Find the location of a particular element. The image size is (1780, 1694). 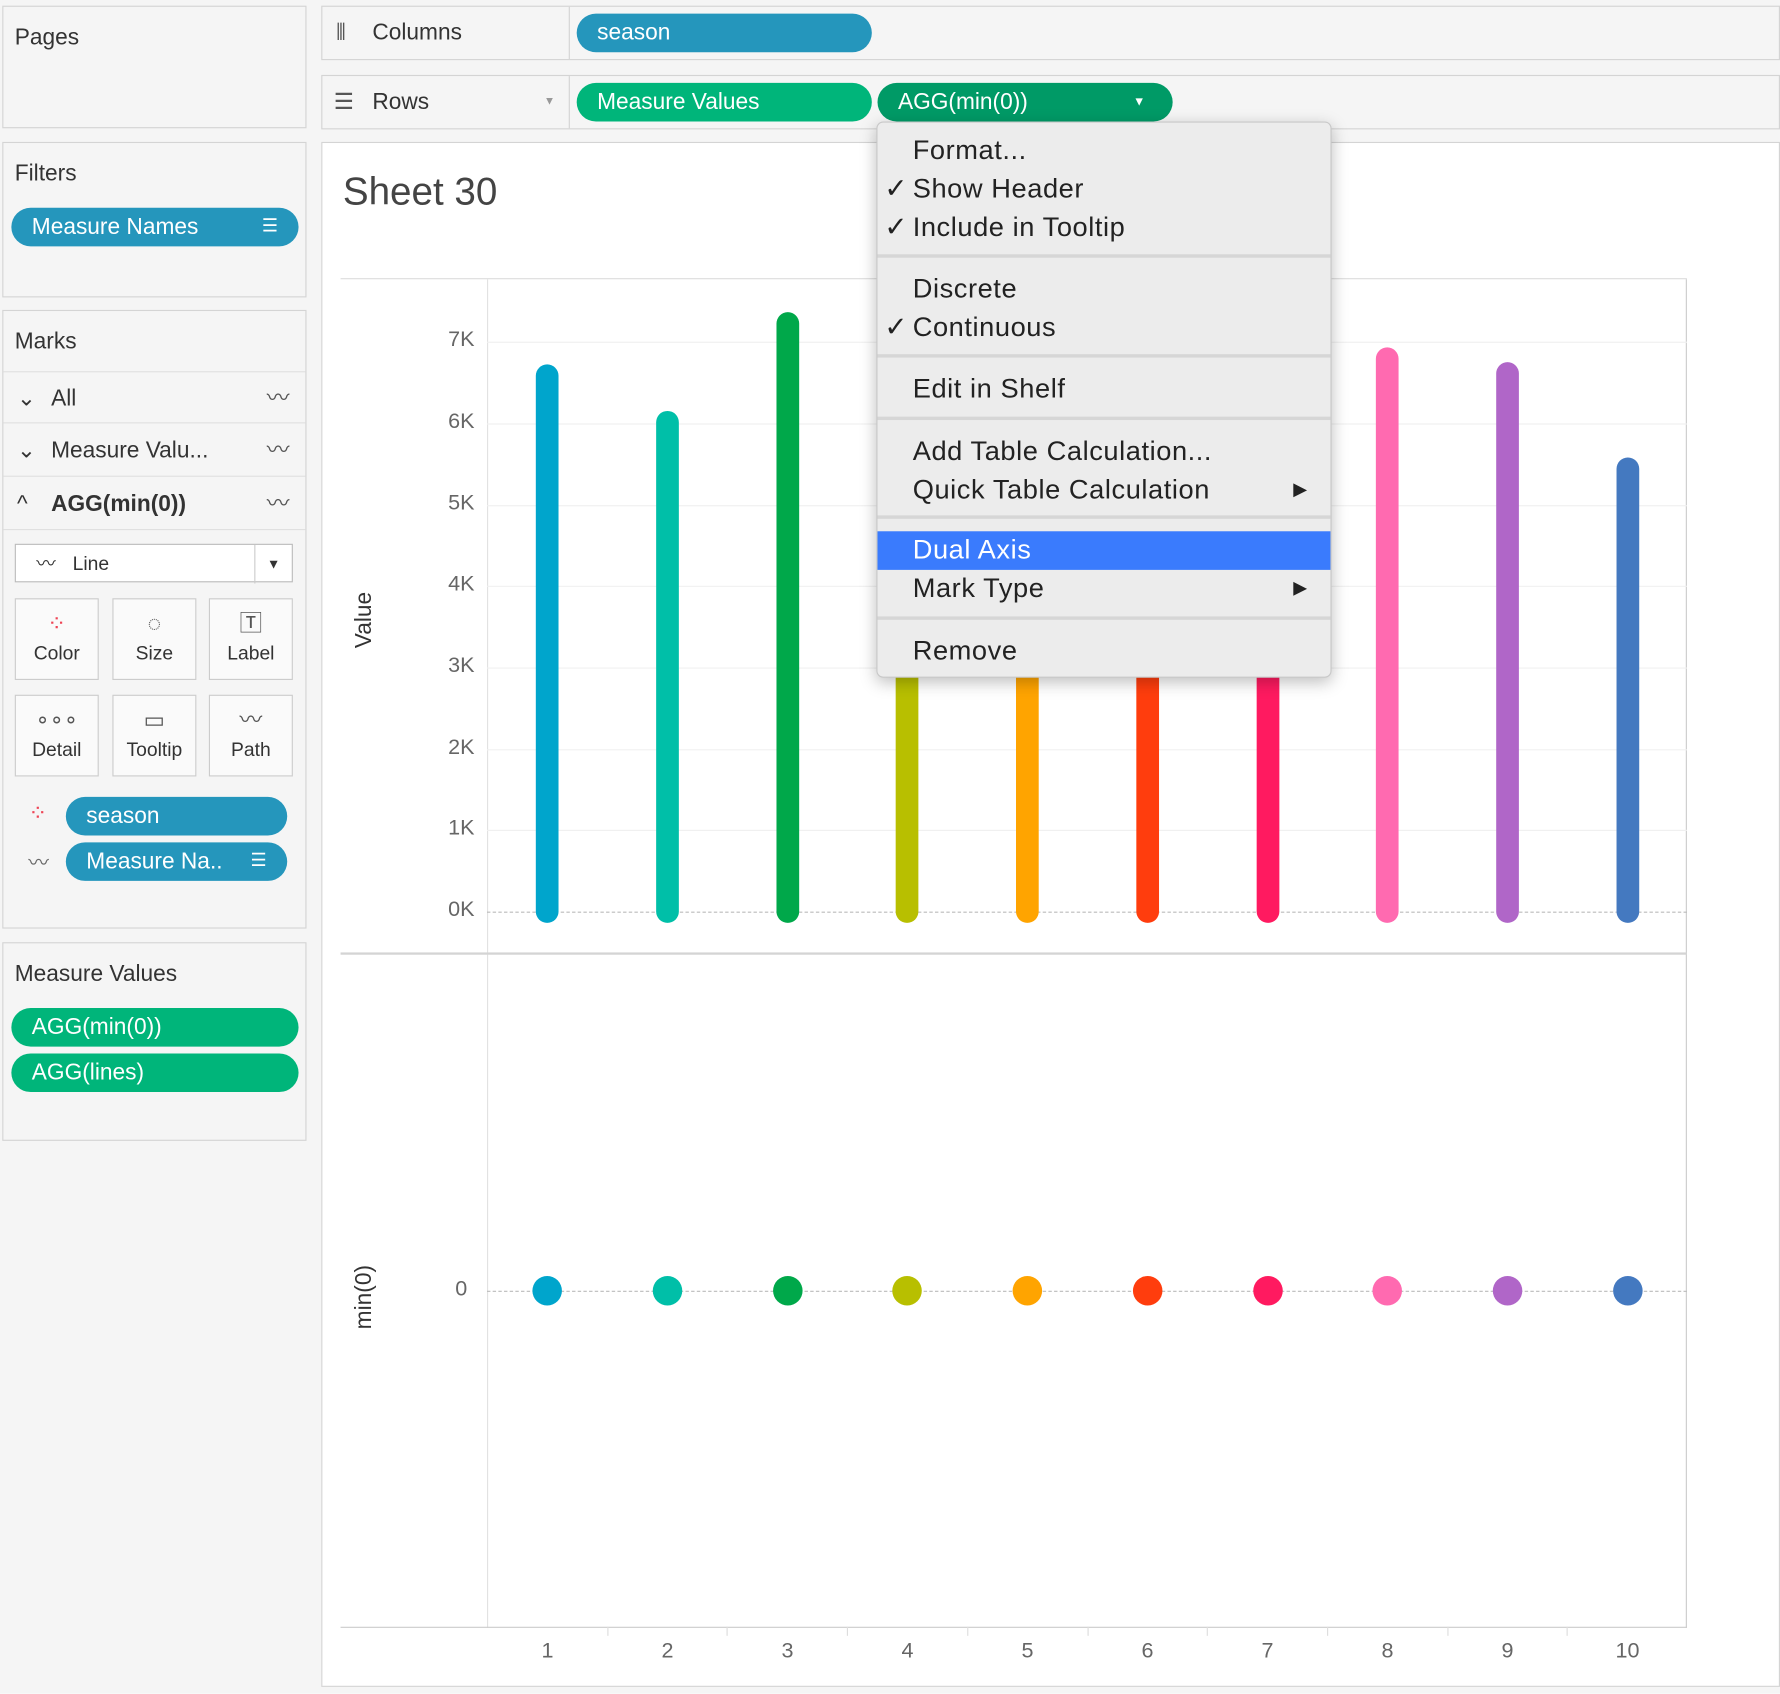

label-button: 🅃 Label is located at coordinates (250, 639).